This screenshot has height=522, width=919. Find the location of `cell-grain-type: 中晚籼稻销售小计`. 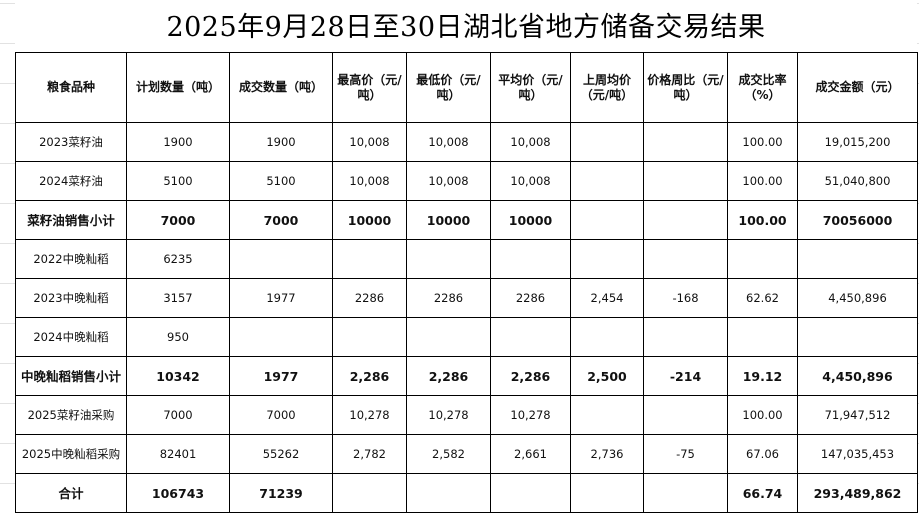

cell-grain-type: 中晚籼稻销售小计 is located at coordinates (71, 376).